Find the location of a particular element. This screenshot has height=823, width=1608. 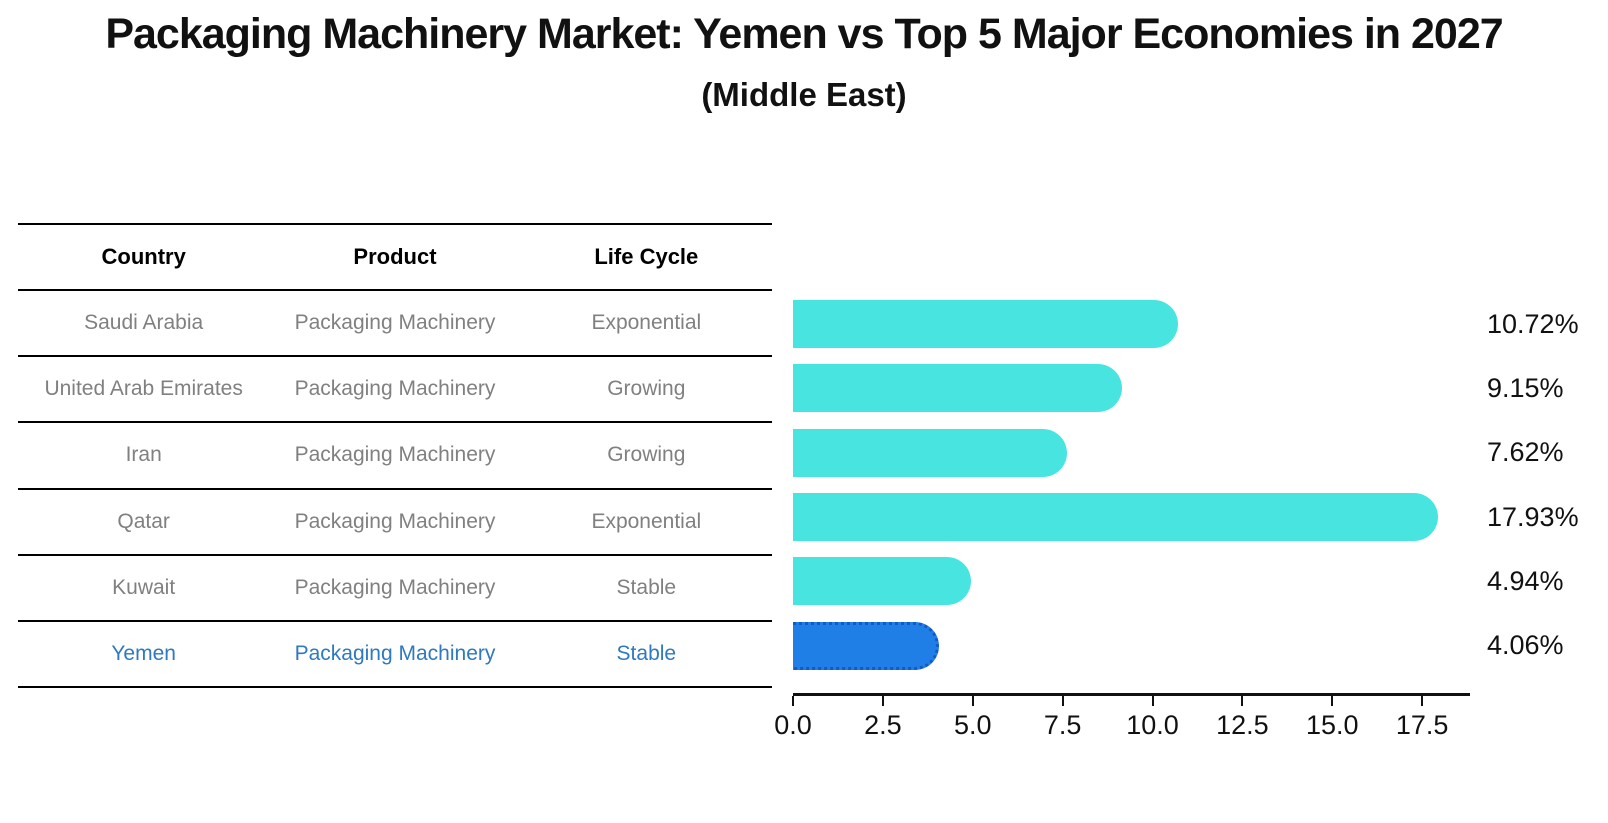

bar-kuwait is located at coordinates (882, 581).